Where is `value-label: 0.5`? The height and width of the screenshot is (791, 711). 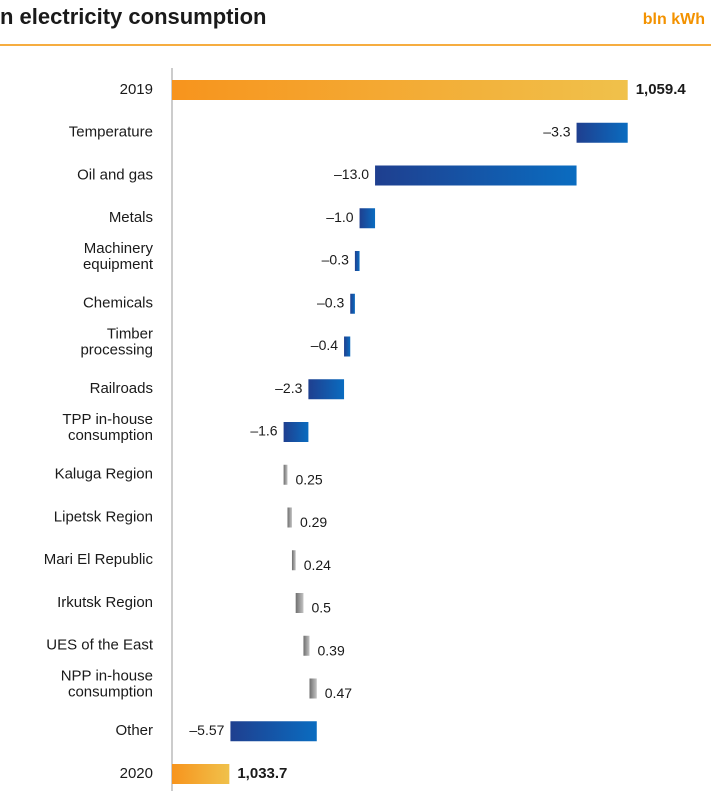 value-label: 0.5 is located at coordinates (321, 608).